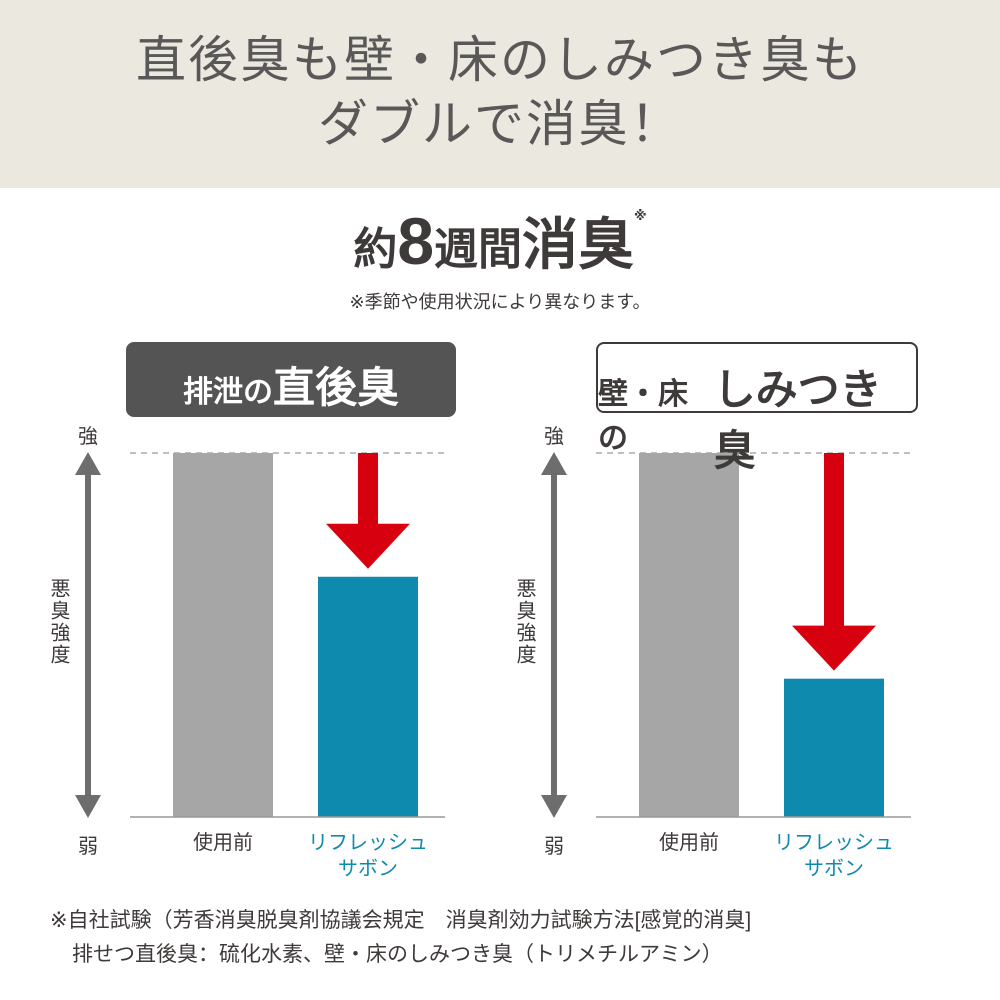  I want to click on header-title: 直後臭も壁・床のしみつき臭も ダブルで消臭！, so click(500, 92).